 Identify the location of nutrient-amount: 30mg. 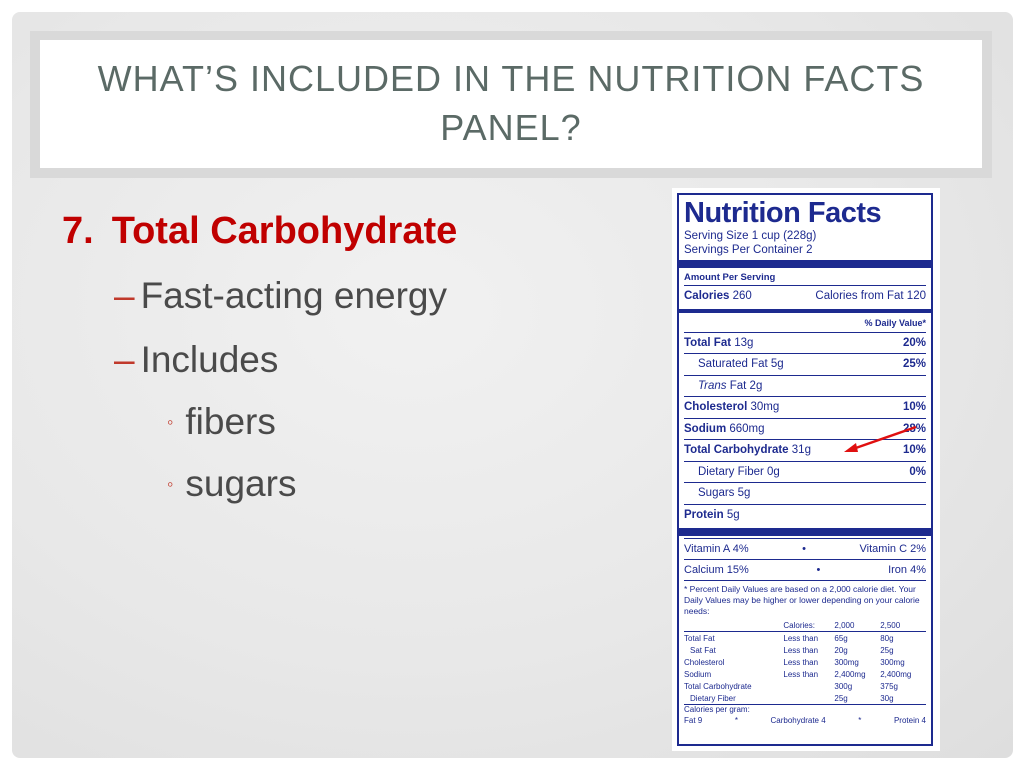
(765, 407).